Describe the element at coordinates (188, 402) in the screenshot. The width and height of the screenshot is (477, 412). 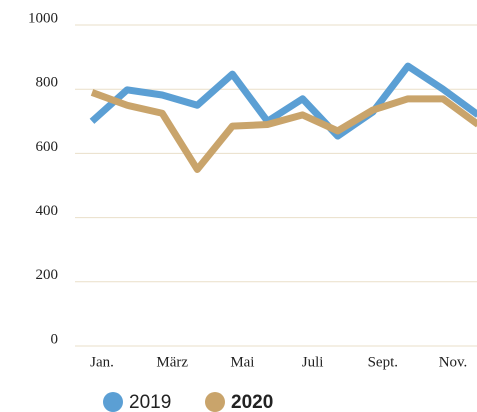
I see `legend: 2019 2020` at that location.